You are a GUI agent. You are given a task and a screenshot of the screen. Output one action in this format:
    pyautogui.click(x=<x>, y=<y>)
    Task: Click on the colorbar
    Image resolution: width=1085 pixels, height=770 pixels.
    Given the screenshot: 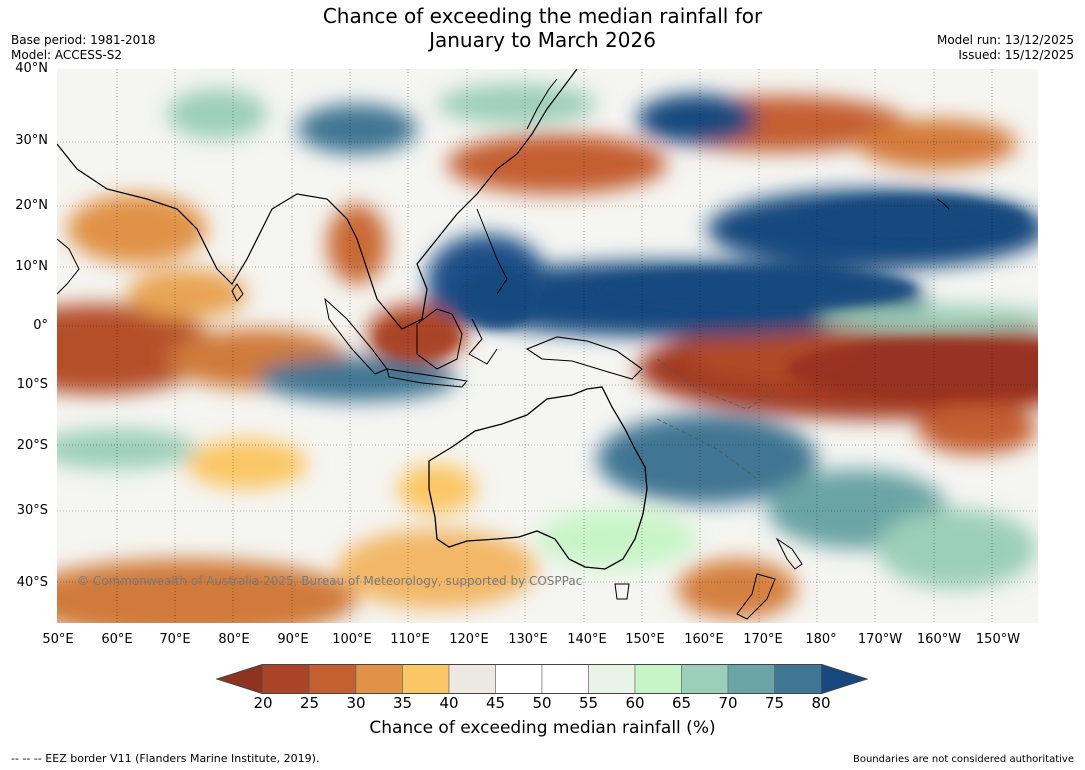 What is the action you would take?
    pyautogui.click(x=542, y=679)
    